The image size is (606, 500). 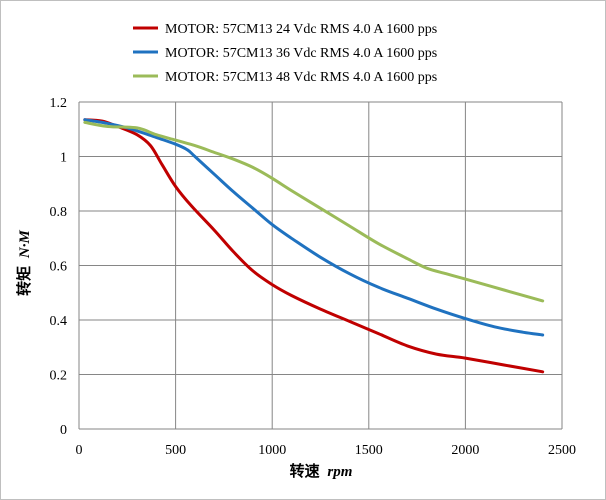 What do you see at coordinates (79, 450) in the screenshot?
I see `x-tick-label: 0` at bounding box center [79, 450].